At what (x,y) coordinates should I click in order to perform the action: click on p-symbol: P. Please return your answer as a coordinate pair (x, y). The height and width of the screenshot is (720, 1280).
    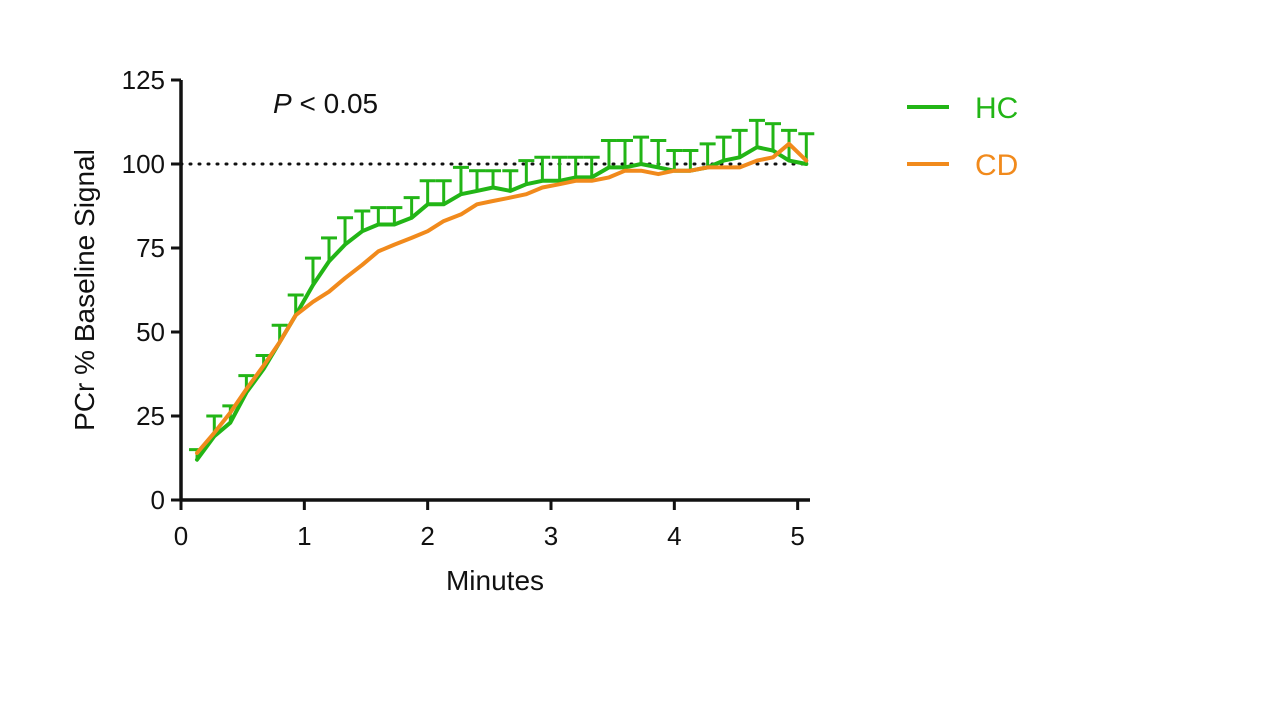
    Looking at the image, I should click on (282, 103).